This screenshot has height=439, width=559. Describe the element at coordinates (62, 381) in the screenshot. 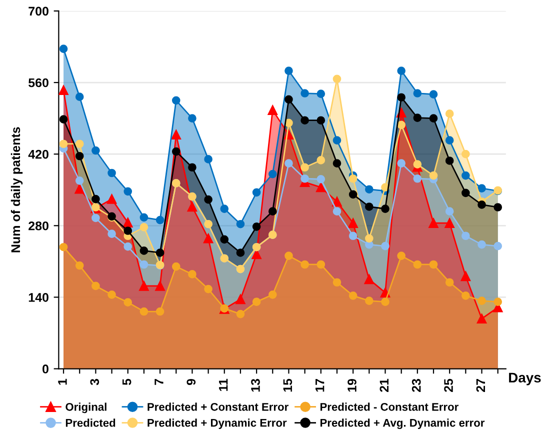

I see `x-tick-label: 1` at that location.